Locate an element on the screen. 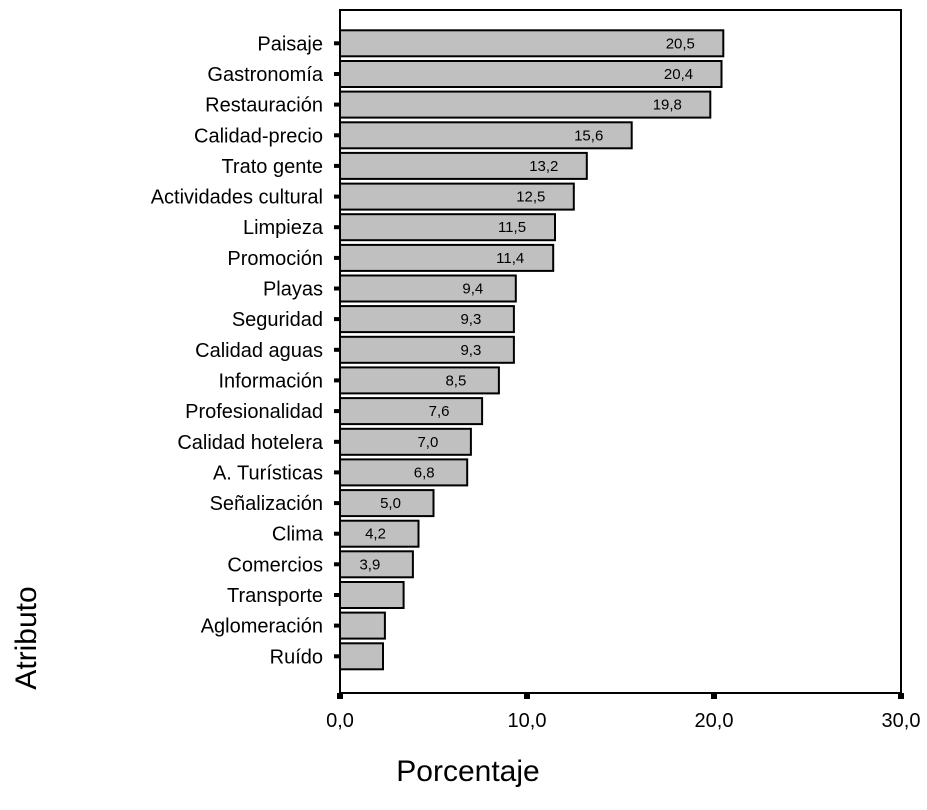 This screenshot has width=927, height=810. x-tick-label: 20,0 is located at coordinates (714, 721).